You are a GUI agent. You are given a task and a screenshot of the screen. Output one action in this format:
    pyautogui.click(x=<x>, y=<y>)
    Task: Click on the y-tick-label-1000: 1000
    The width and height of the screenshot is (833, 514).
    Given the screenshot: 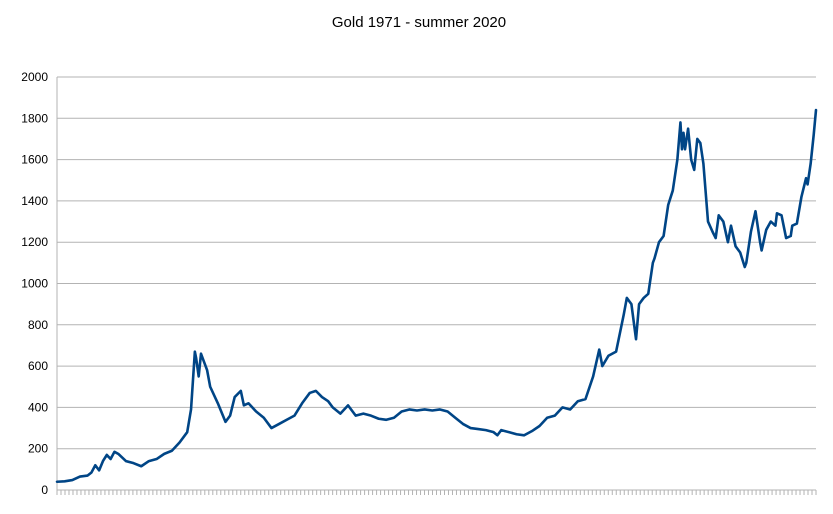 What is the action you would take?
    pyautogui.click(x=34, y=284)
    